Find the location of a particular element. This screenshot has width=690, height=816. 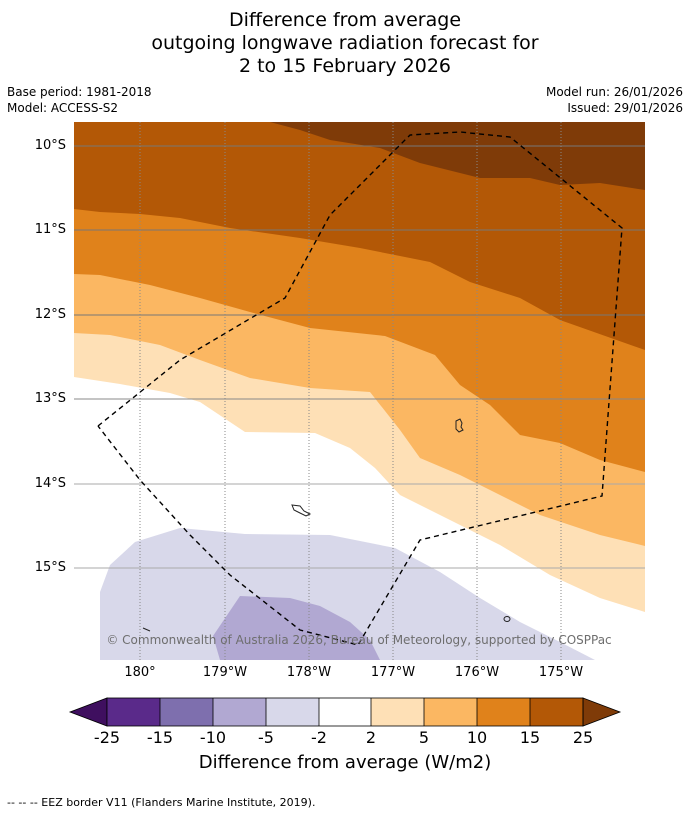

title-line-3: 2 to 15 February 2026 is located at coordinates (345, 66).